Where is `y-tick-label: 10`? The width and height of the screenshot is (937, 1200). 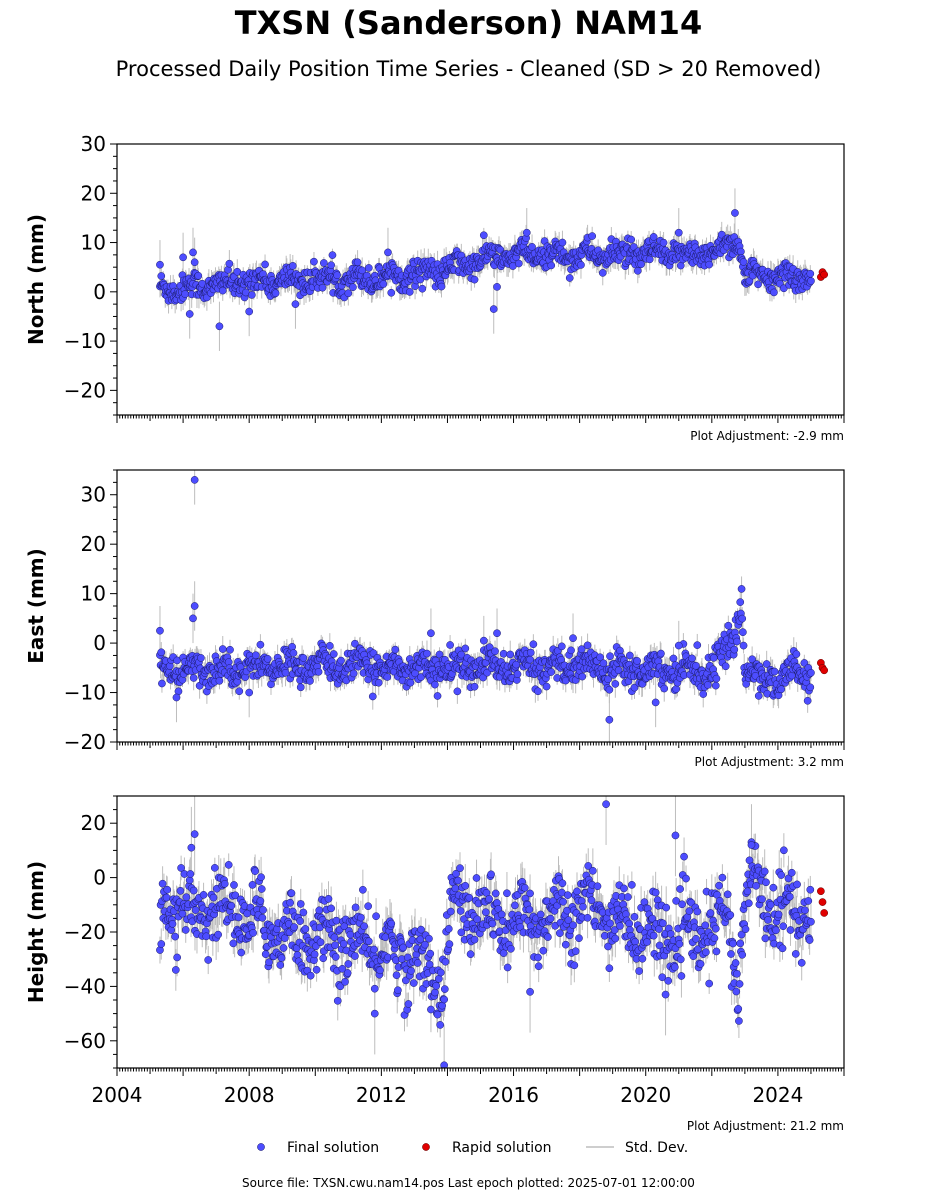
y-tick-label: 10 is located at coordinates (93, 243).